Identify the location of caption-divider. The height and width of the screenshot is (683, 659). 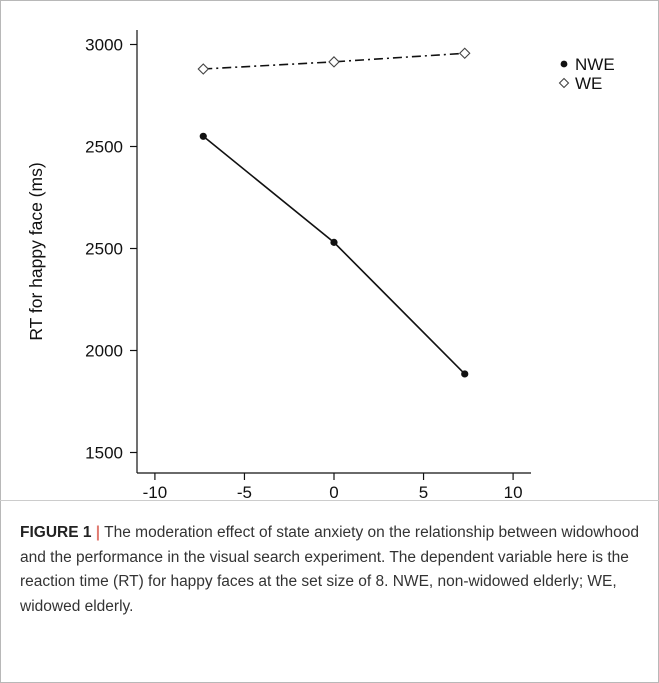
(329, 500).